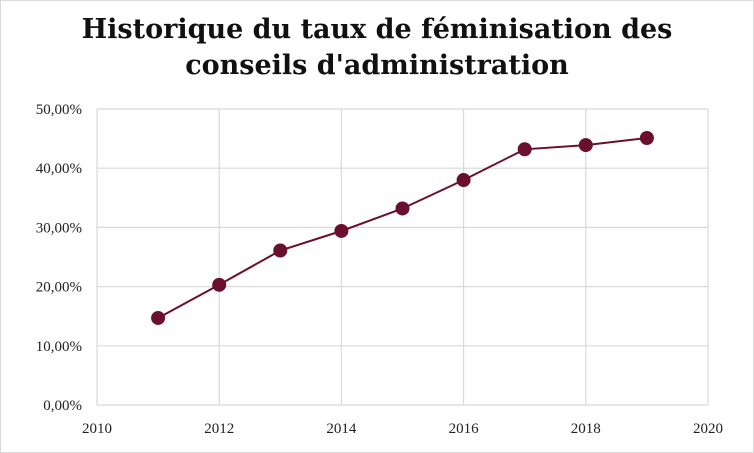 The width and height of the screenshot is (754, 453). What do you see at coordinates (377, 29) in the screenshot?
I see `chart-title-line-1: Historique du taux de féminisation des` at bounding box center [377, 29].